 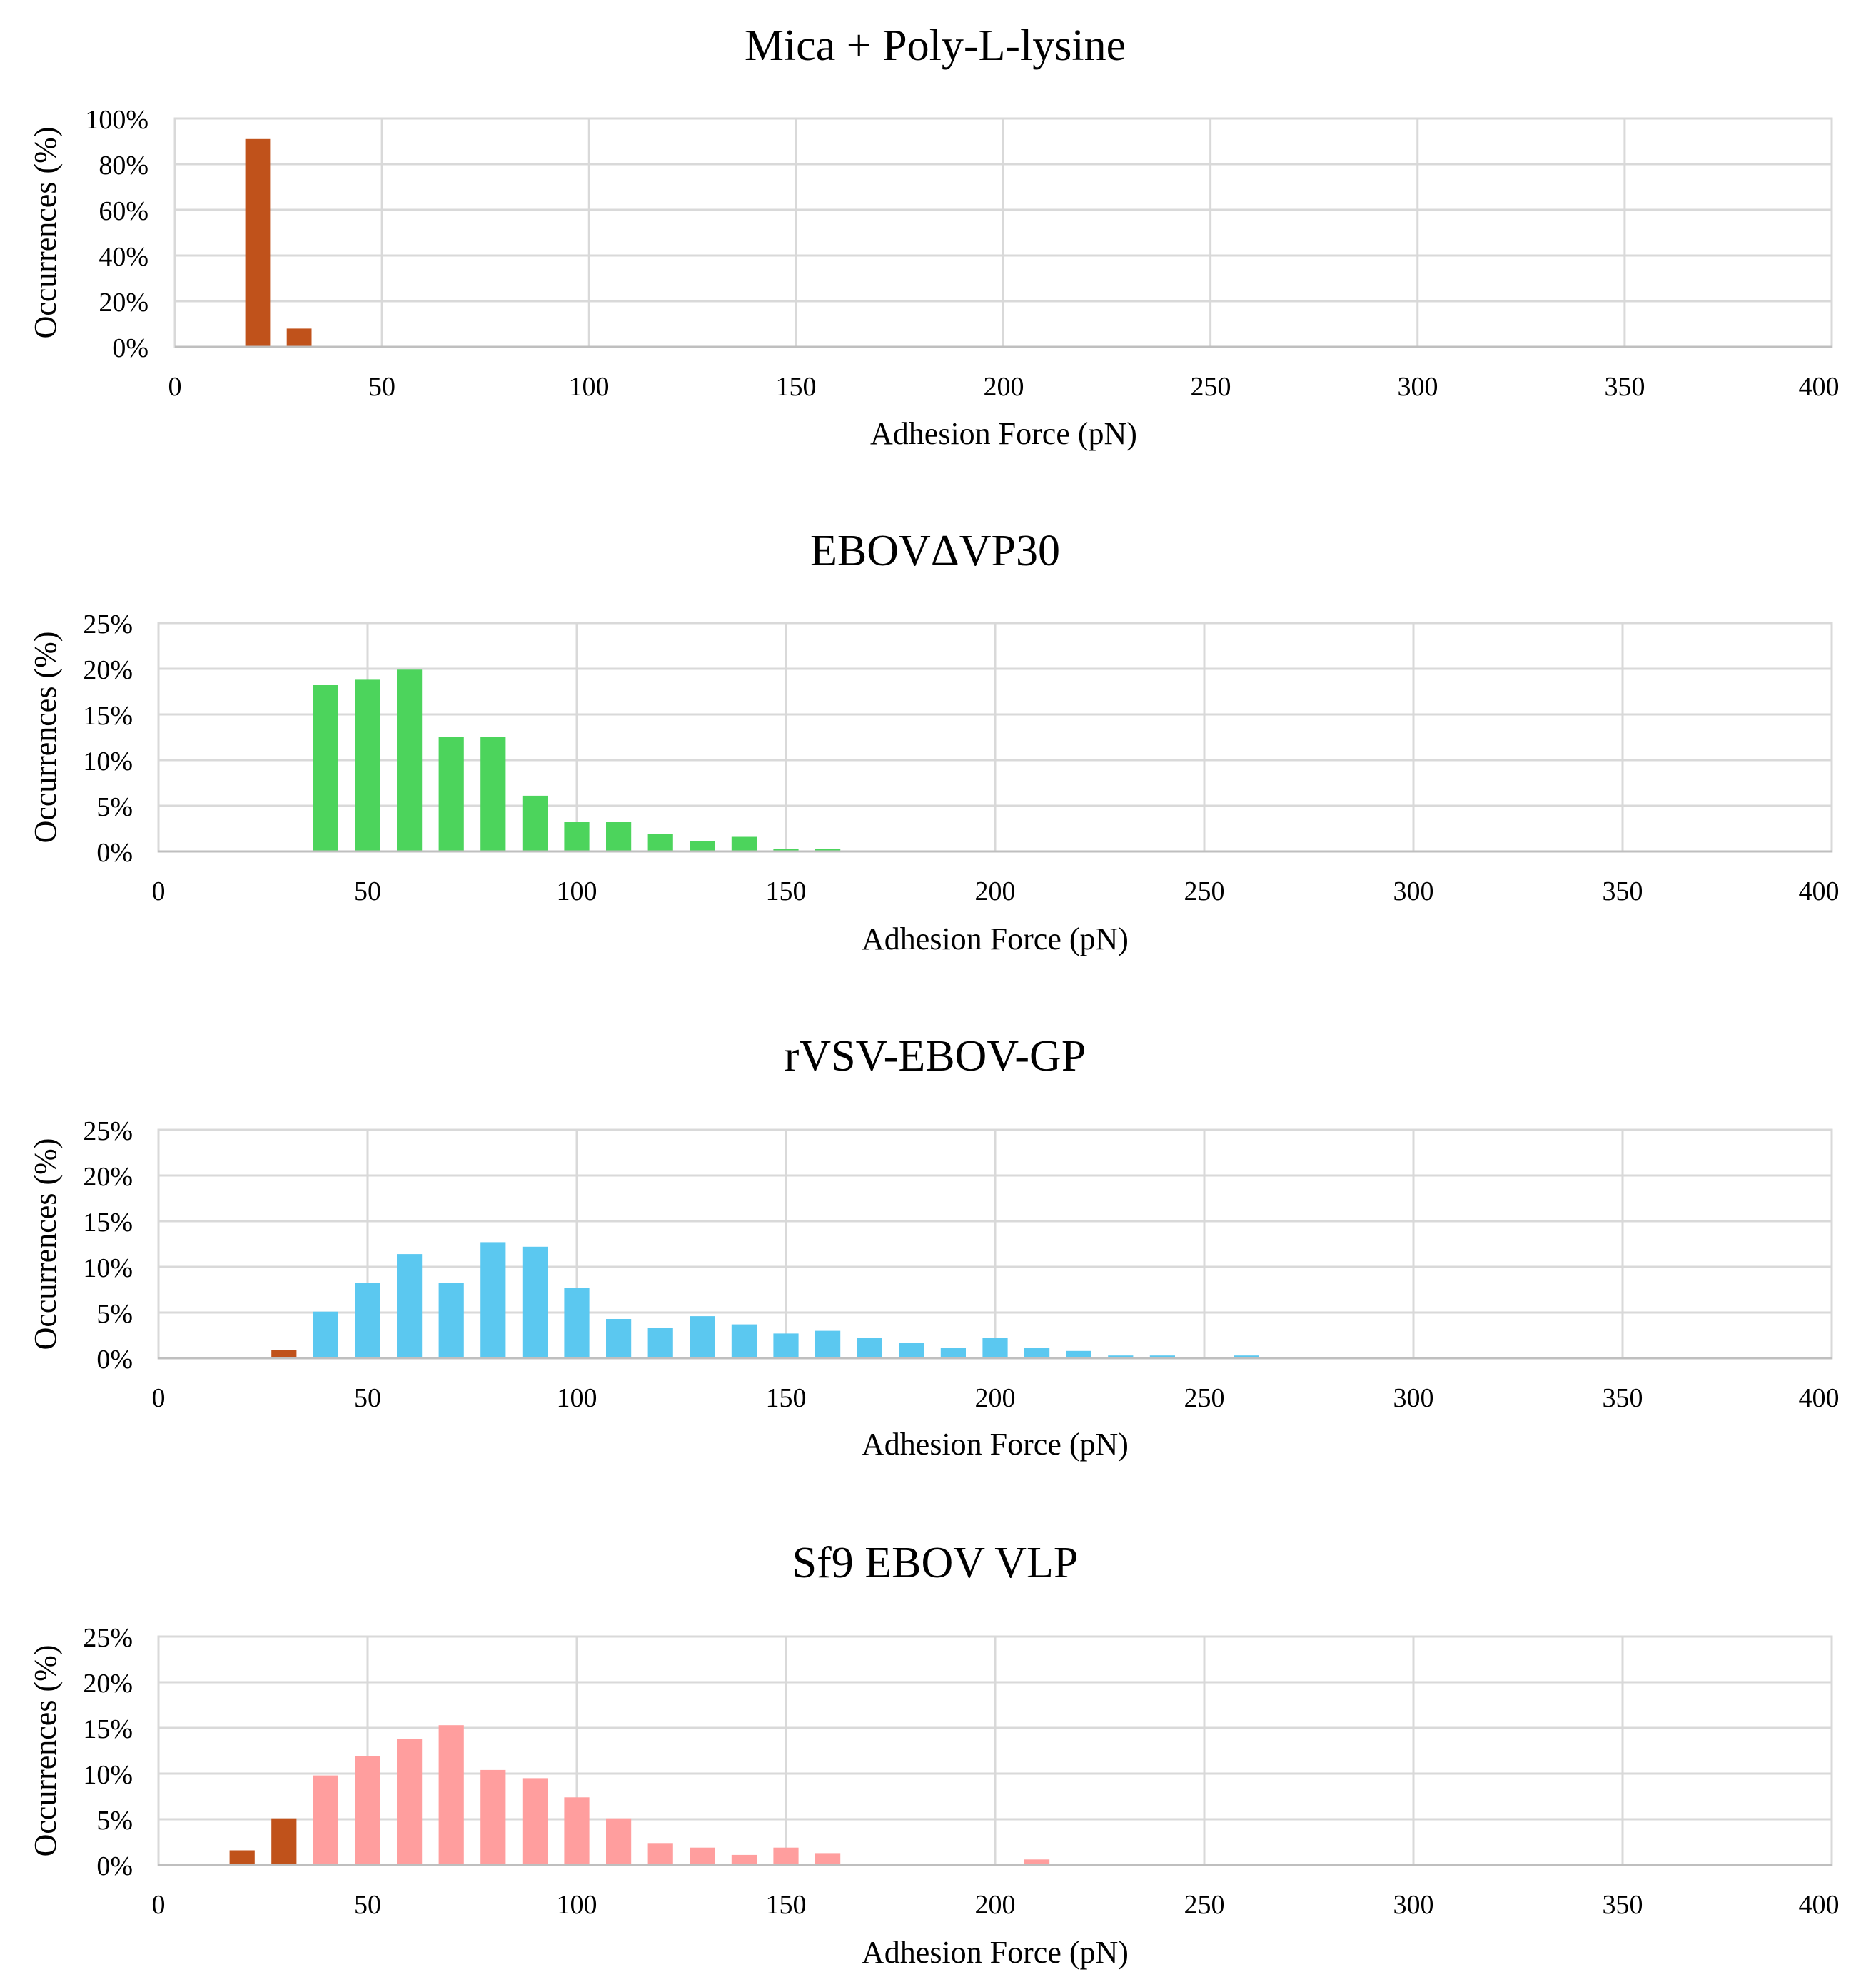 What do you see at coordinates (116, 120) in the screenshot?
I see `y-tick-label: 100%` at bounding box center [116, 120].